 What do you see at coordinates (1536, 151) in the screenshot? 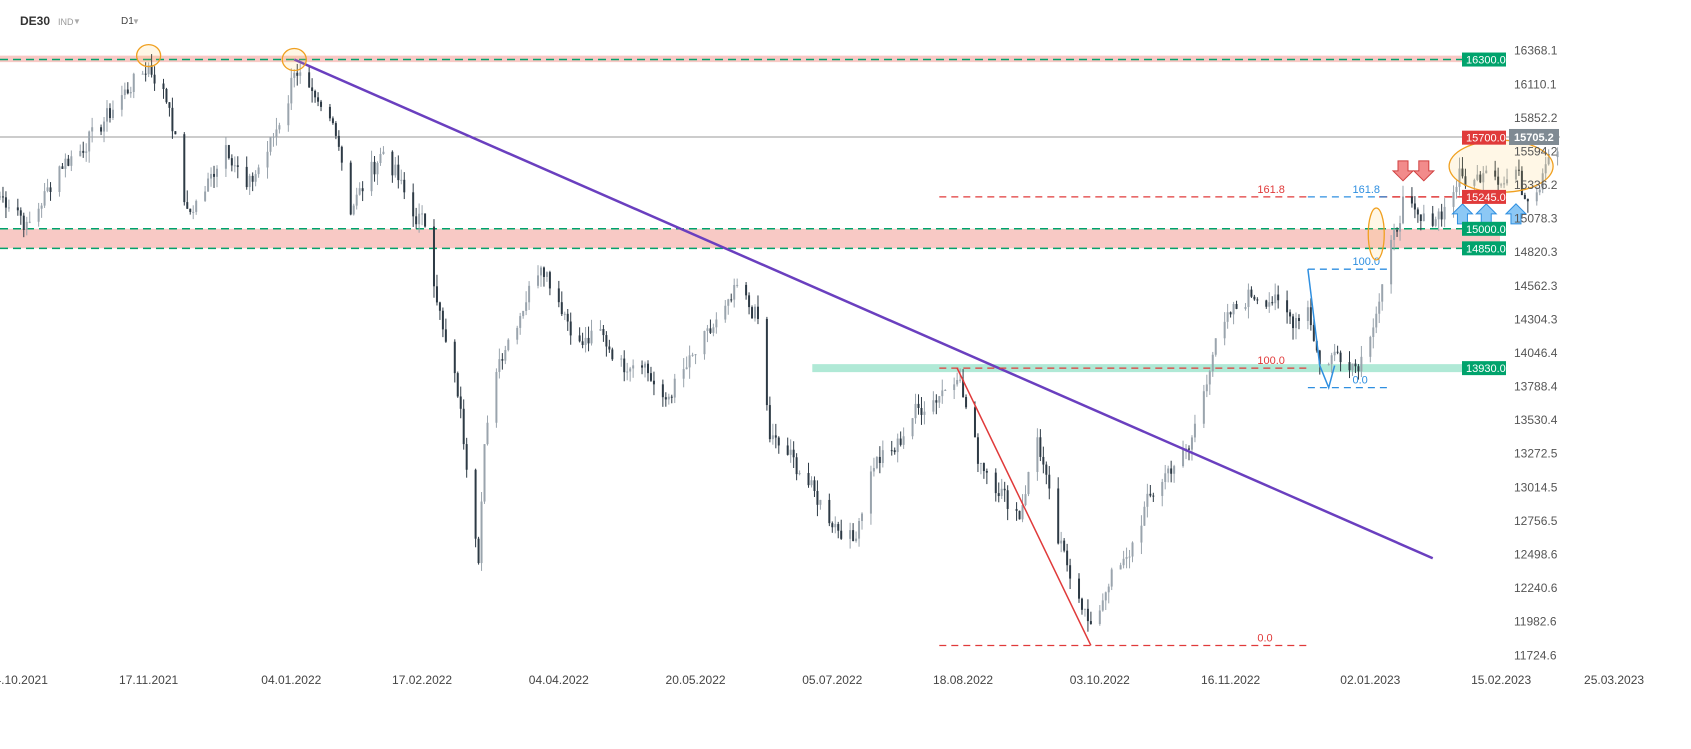
I see `y-tick-label: 15594.2` at bounding box center [1536, 151].